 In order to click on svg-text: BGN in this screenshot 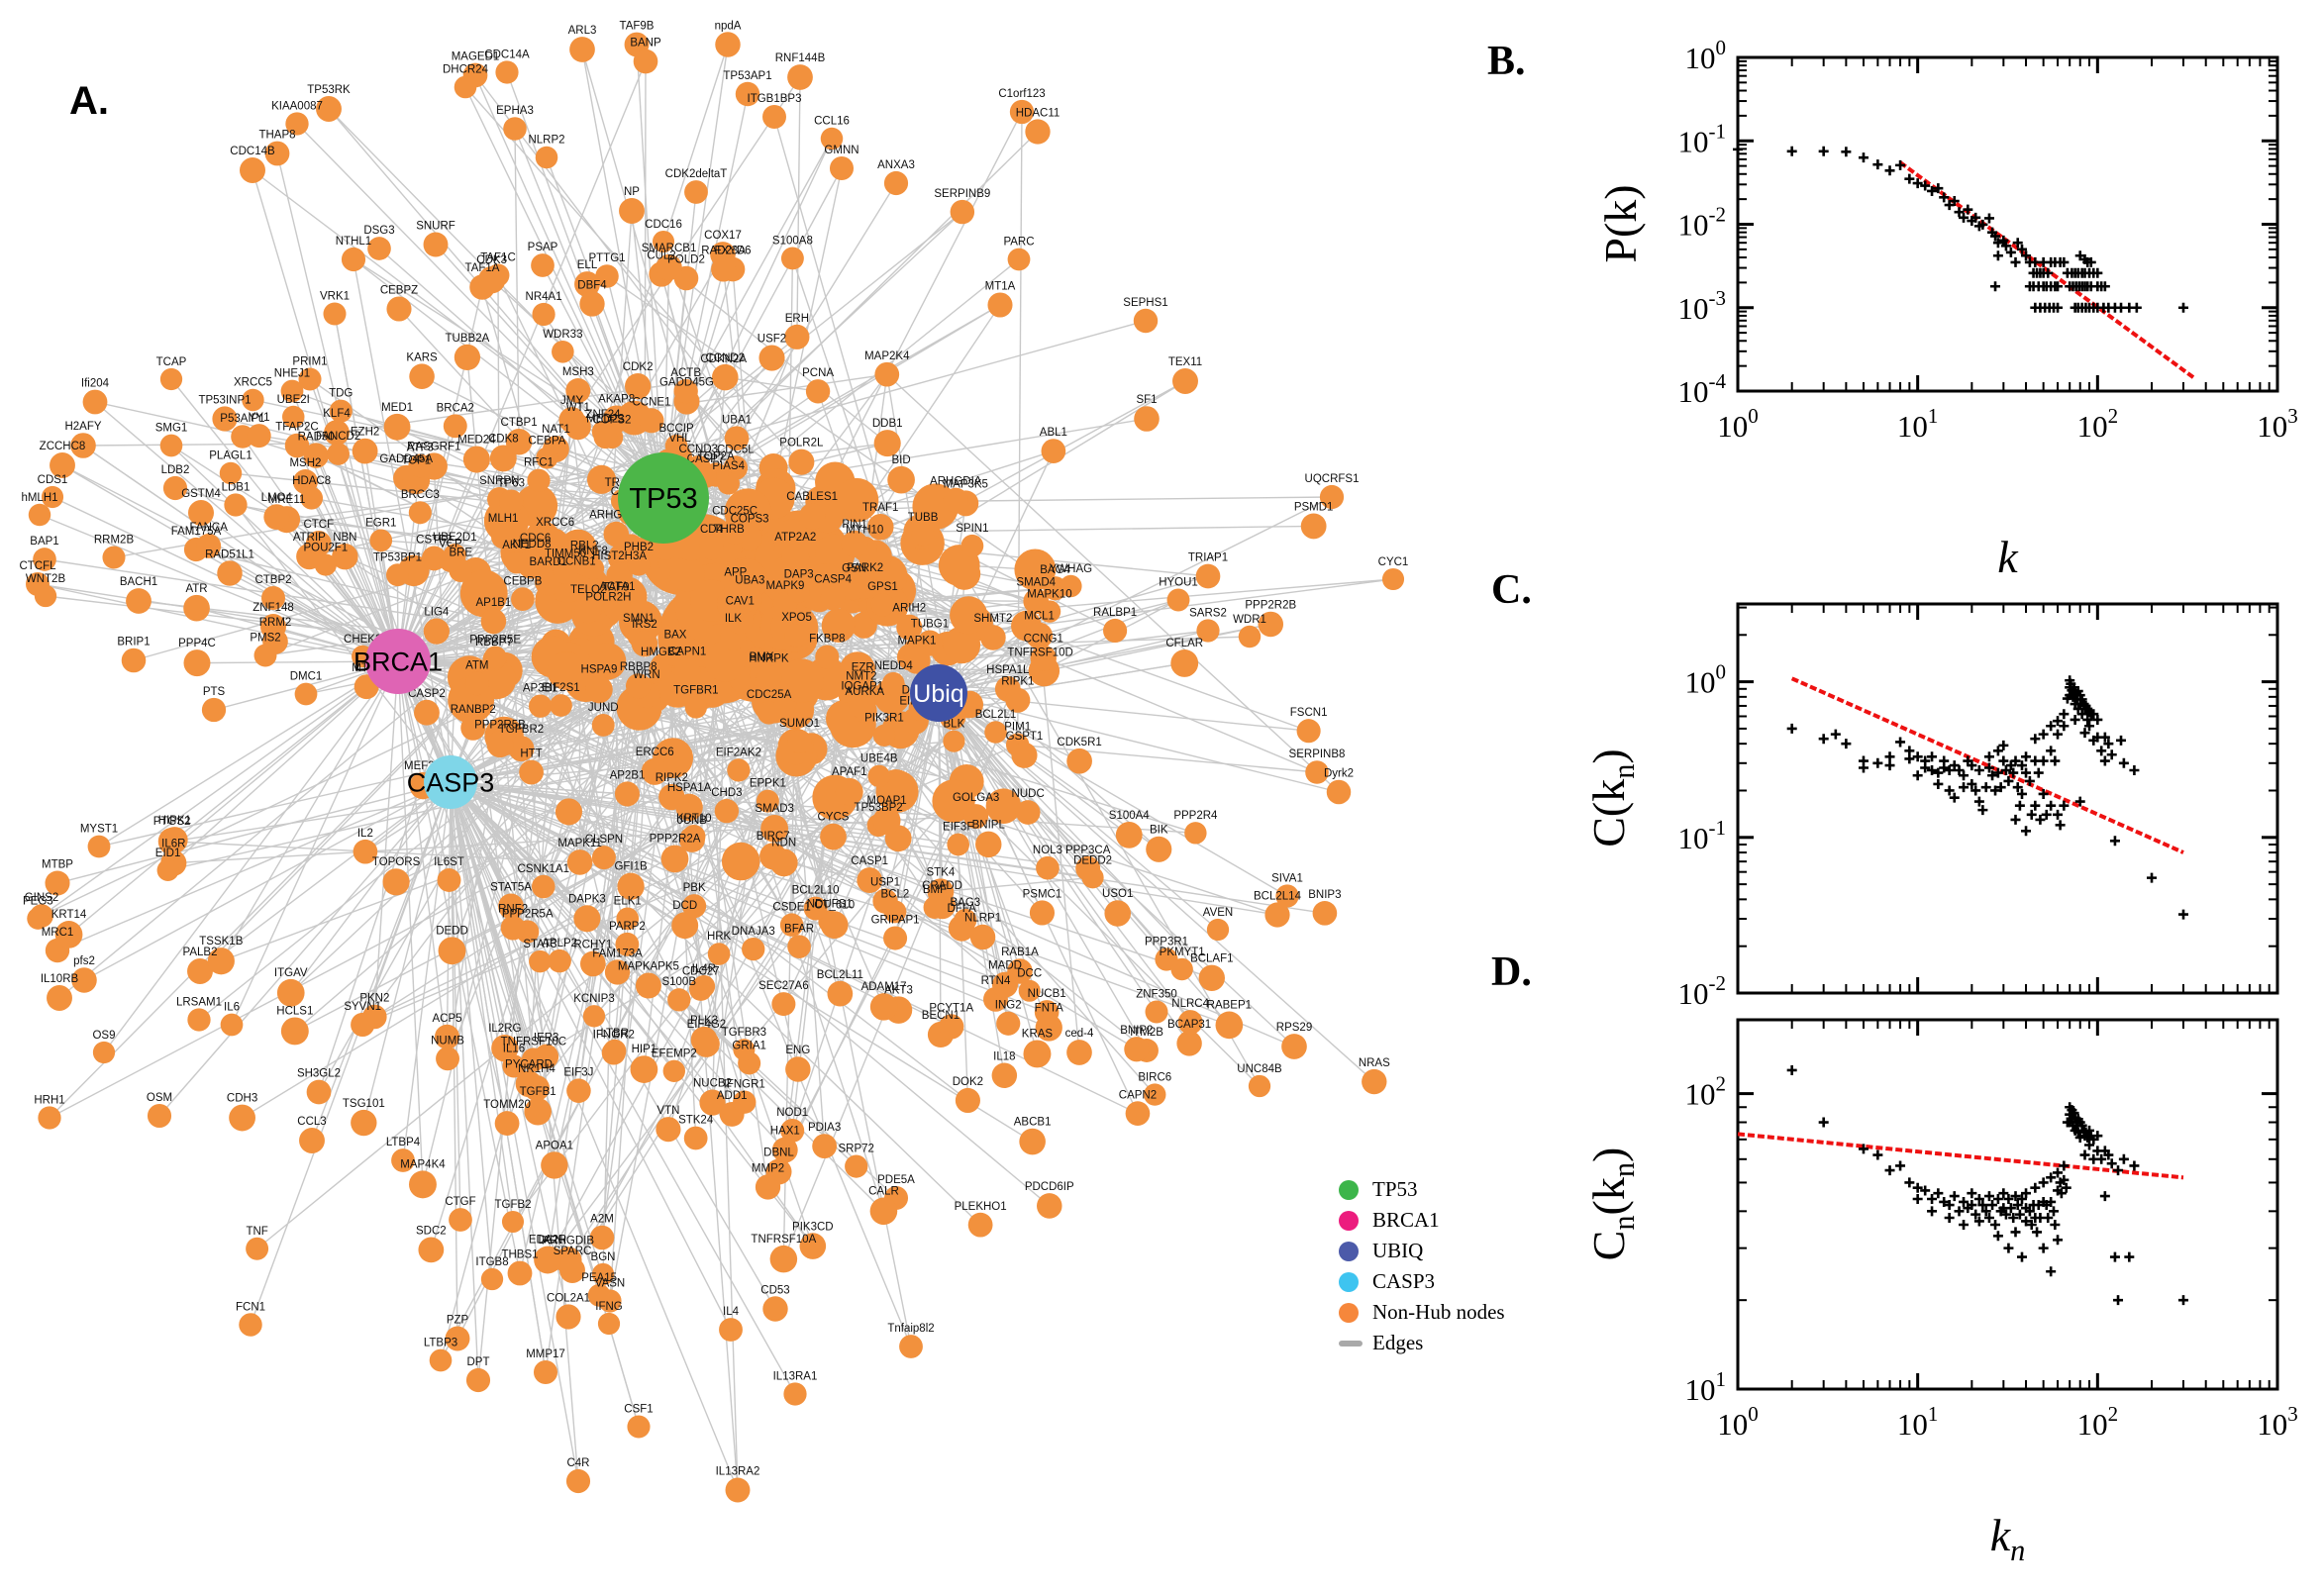, I will do `click(603, 1257)`.